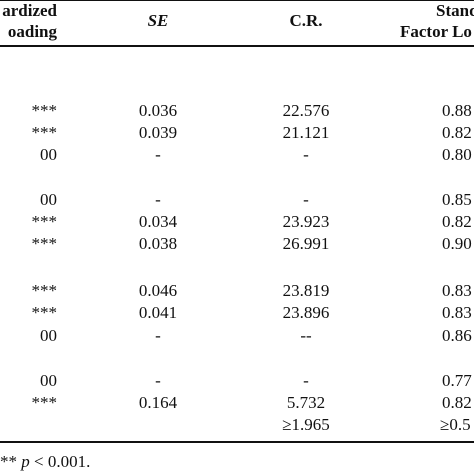 The height and width of the screenshot is (474, 474). What do you see at coordinates (306, 335) in the screenshot?
I see `table-cell: --` at bounding box center [306, 335].